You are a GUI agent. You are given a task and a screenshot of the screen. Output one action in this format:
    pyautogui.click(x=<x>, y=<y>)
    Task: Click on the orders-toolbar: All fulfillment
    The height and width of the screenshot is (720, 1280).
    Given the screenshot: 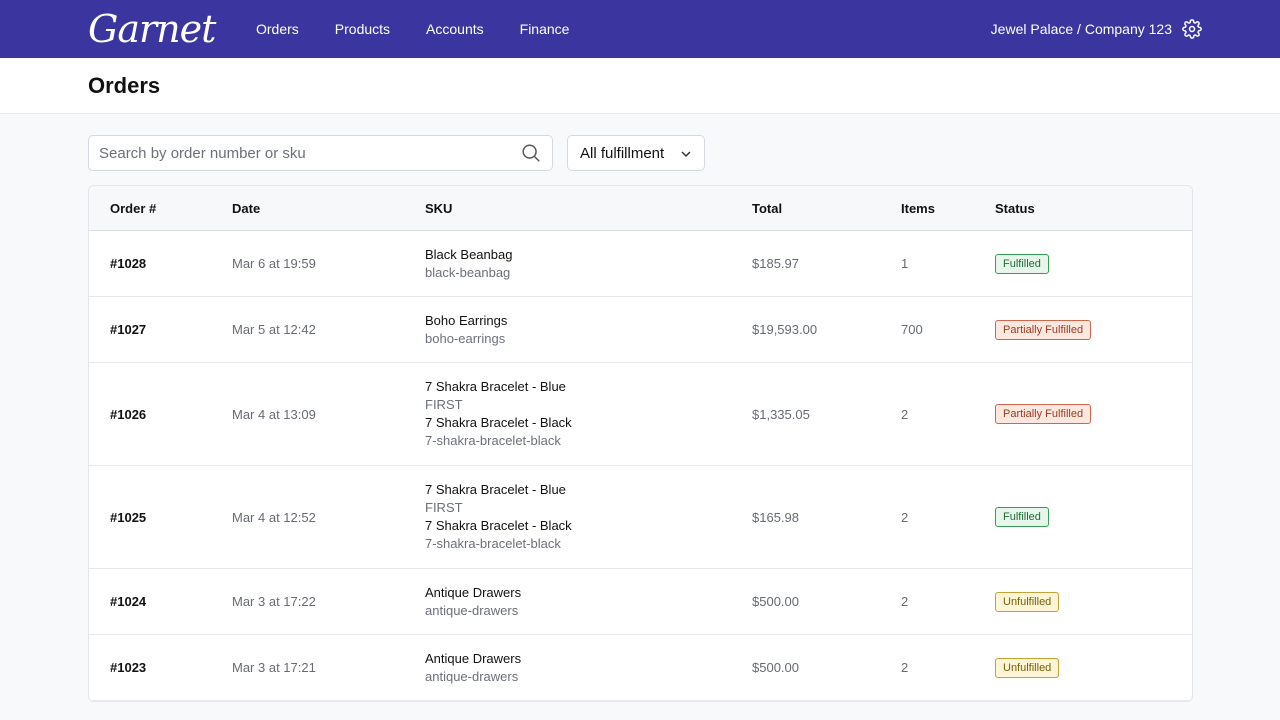 What is the action you would take?
    pyautogui.click(x=396, y=153)
    